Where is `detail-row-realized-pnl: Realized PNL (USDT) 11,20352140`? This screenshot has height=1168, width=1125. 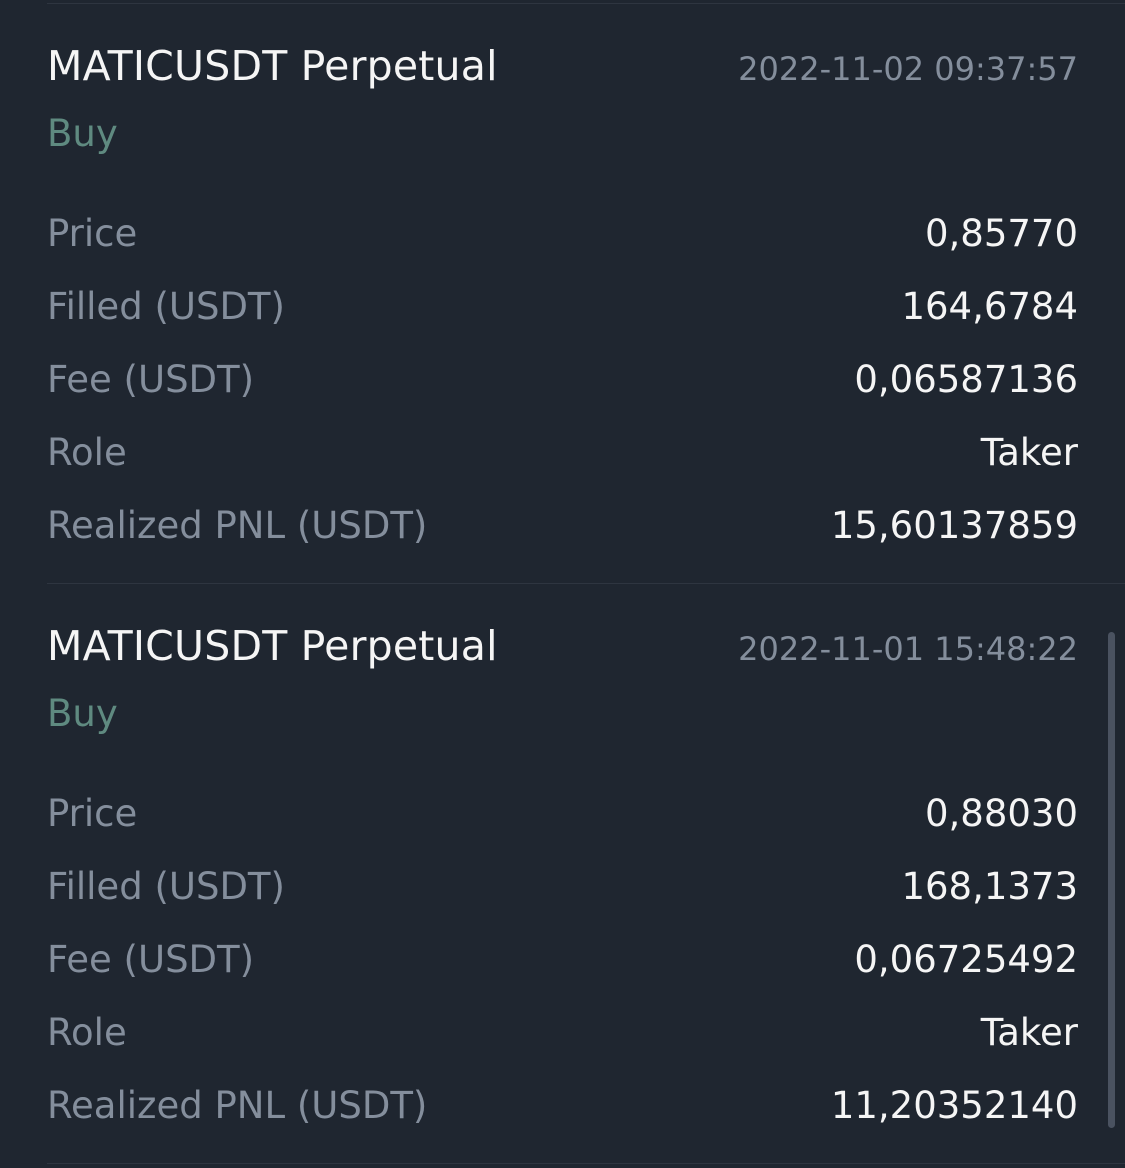
detail-row-realized-pnl: Realized PNL (USDT) 11,20352140 is located at coordinates (562, 1116).